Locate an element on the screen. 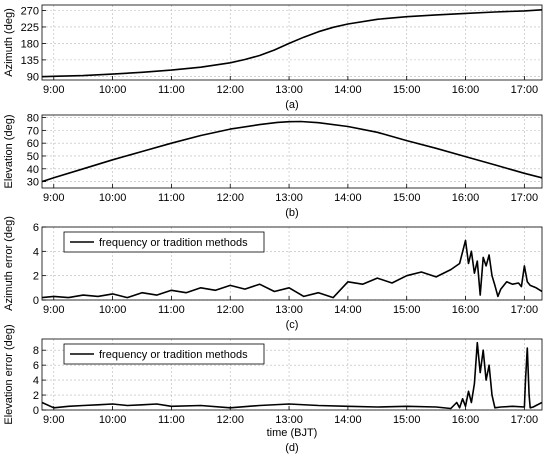 This screenshot has height=459, width=550. panel-a-xtick-label: 13:00 is located at coordinates (289, 90).